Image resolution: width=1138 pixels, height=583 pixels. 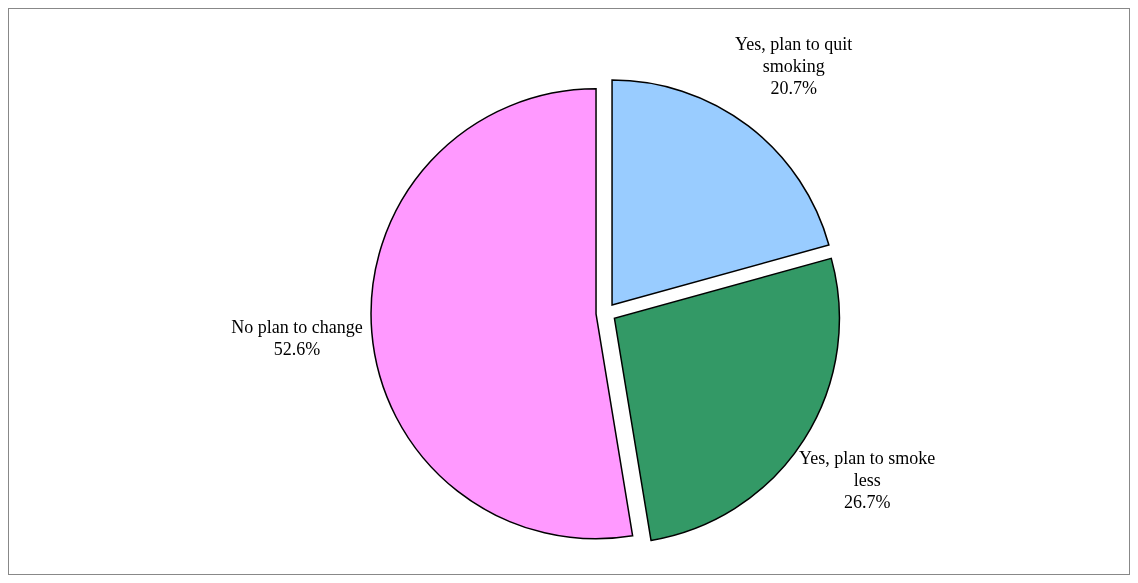 What do you see at coordinates (297, 349) in the screenshot?
I see `data-label: 52.6%` at bounding box center [297, 349].